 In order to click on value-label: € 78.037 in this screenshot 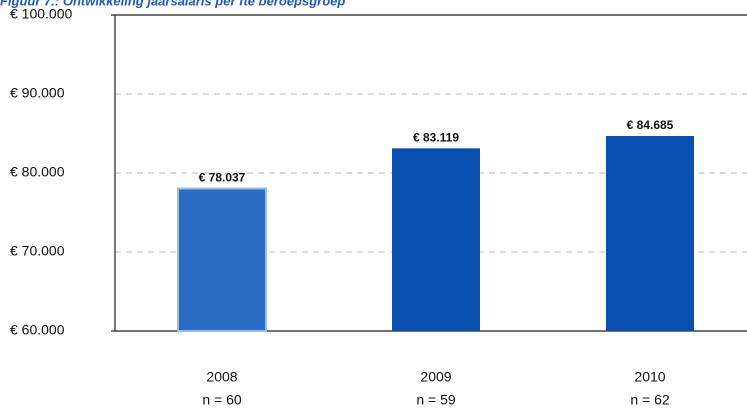, I will do `click(222, 178)`.